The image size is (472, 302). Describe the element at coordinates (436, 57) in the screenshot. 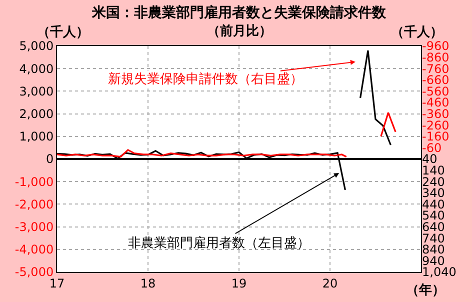

I see `y2-tick-label: -860` at that location.